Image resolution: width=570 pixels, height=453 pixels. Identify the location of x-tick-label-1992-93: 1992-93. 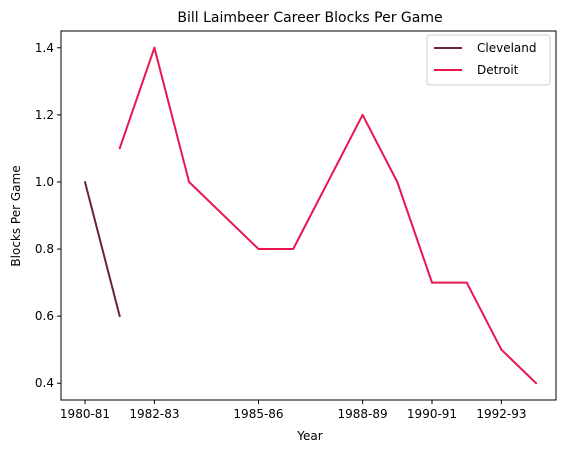
(501, 414).